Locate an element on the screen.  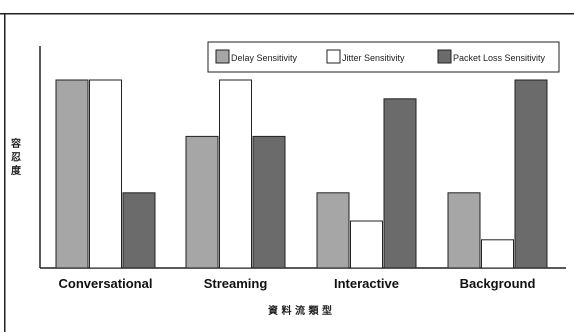
bar-streaming-delay-sensitivity is located at coordinates (202, 202).